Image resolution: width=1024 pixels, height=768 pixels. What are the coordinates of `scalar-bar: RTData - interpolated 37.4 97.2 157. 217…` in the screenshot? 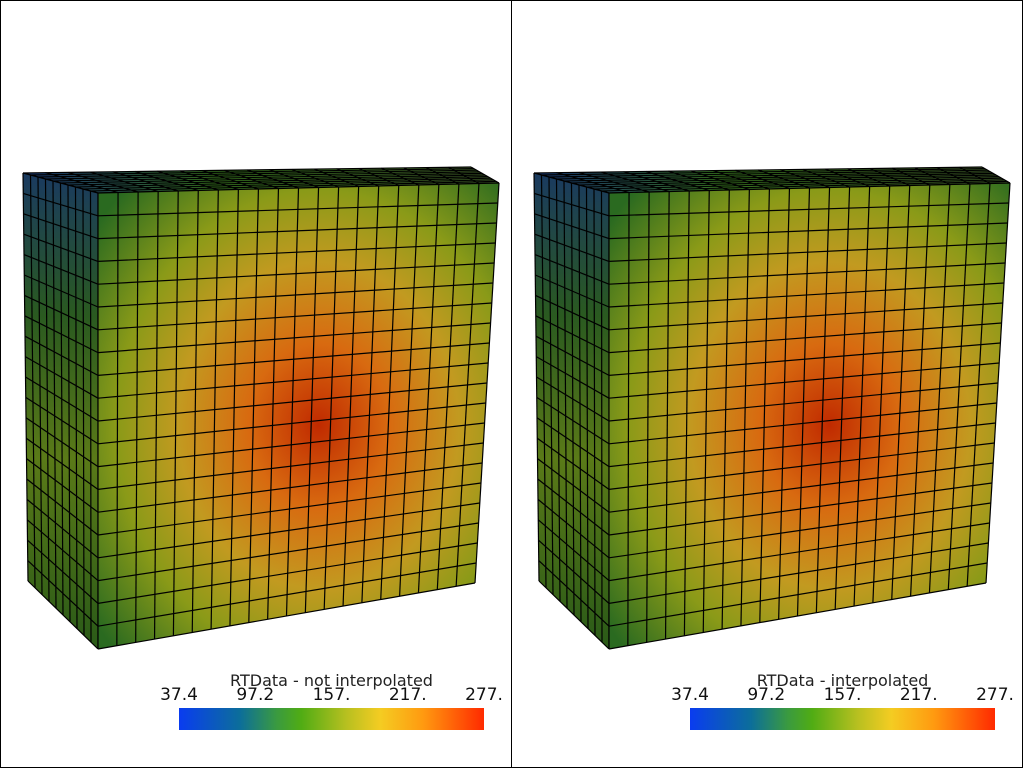 It's located at (842, 701).